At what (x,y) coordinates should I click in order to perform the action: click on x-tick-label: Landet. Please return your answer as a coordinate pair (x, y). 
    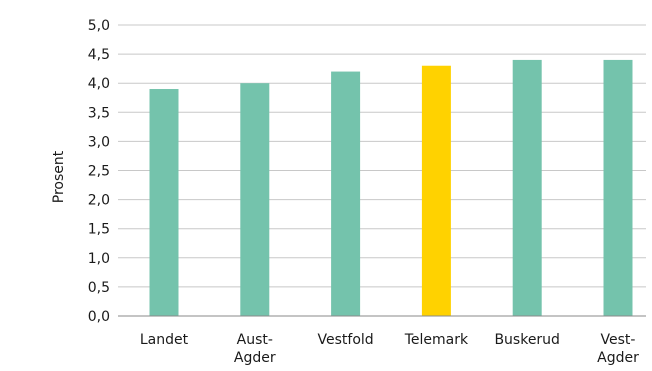
    Looking at the image, I should click on (164, 340).